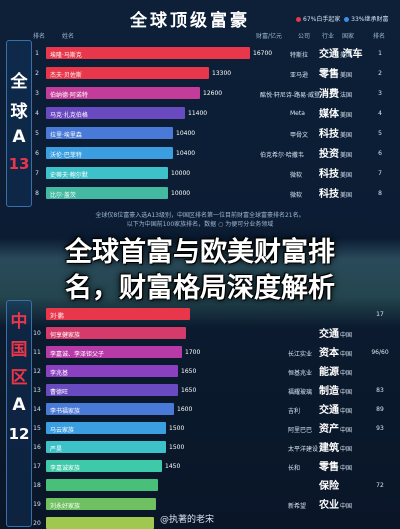  Describe the element at coordinates (329, 154) in the screenshot. I see `industry: 投资` at that location.